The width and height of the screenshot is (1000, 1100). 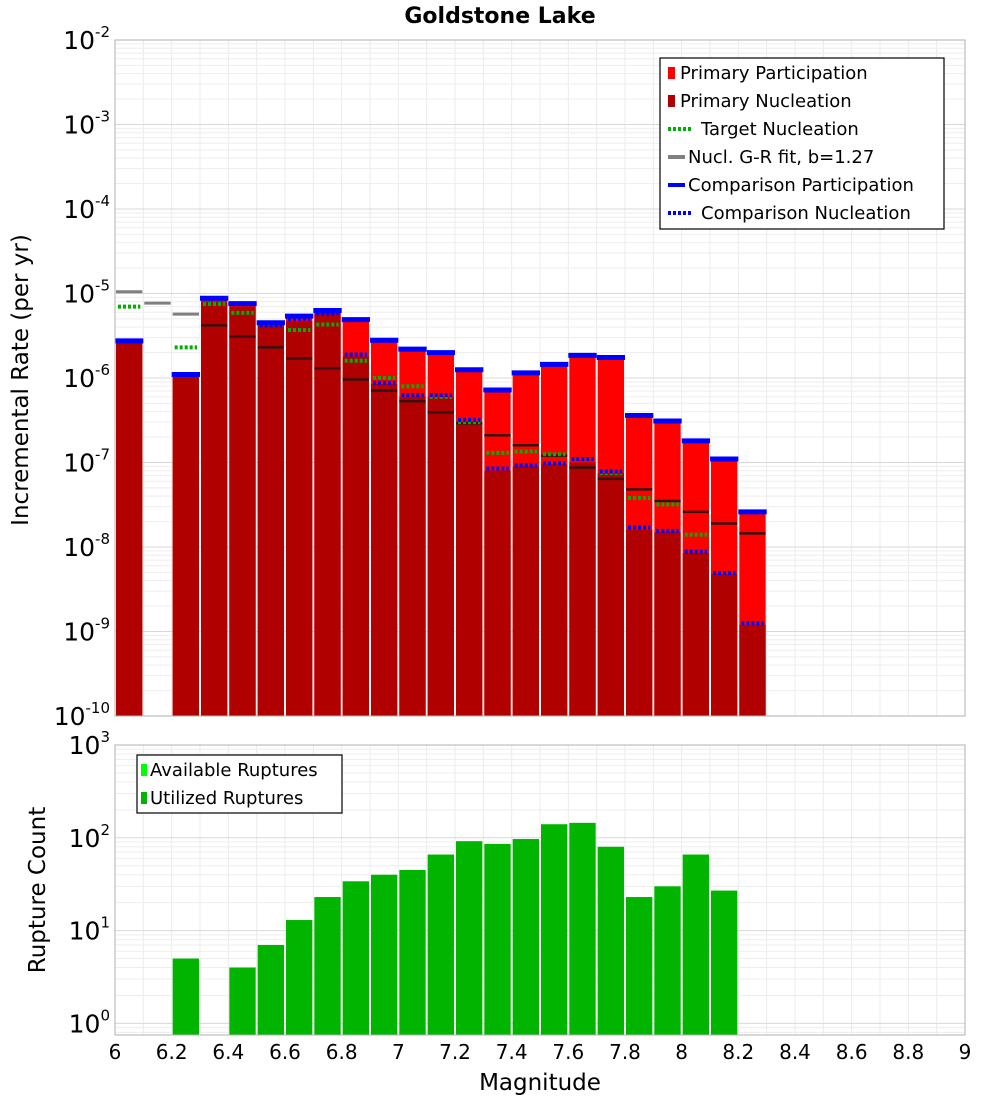 What do you see at coordinates (285, 1052) in the screenshot?
I see `x-tick-label: 6.6` at bounding box center [285, 1052].